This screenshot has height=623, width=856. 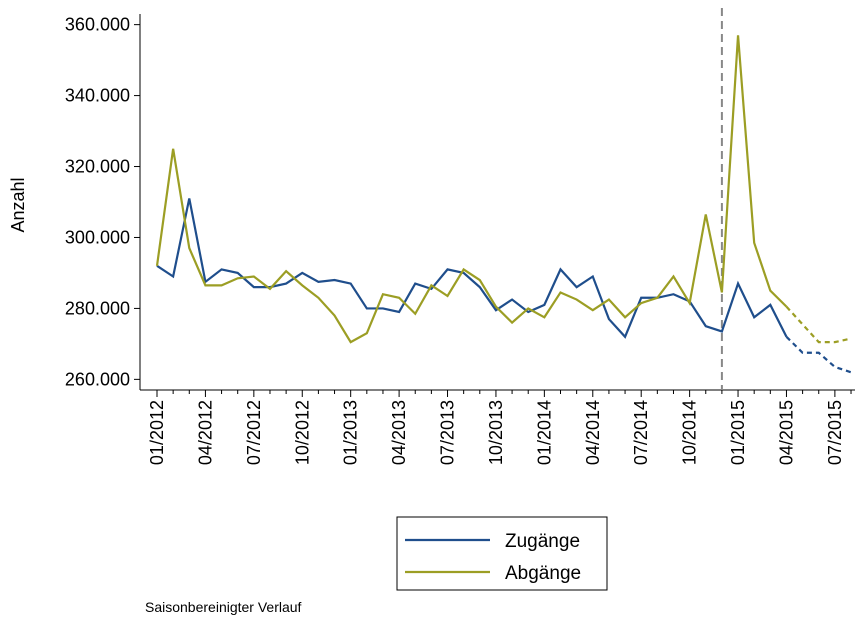 What do you see at coordinates (223, 607) in the screenshot?
I see `footnote: Saisonbereinigter Verlauf` at bounding box center [223, 607].